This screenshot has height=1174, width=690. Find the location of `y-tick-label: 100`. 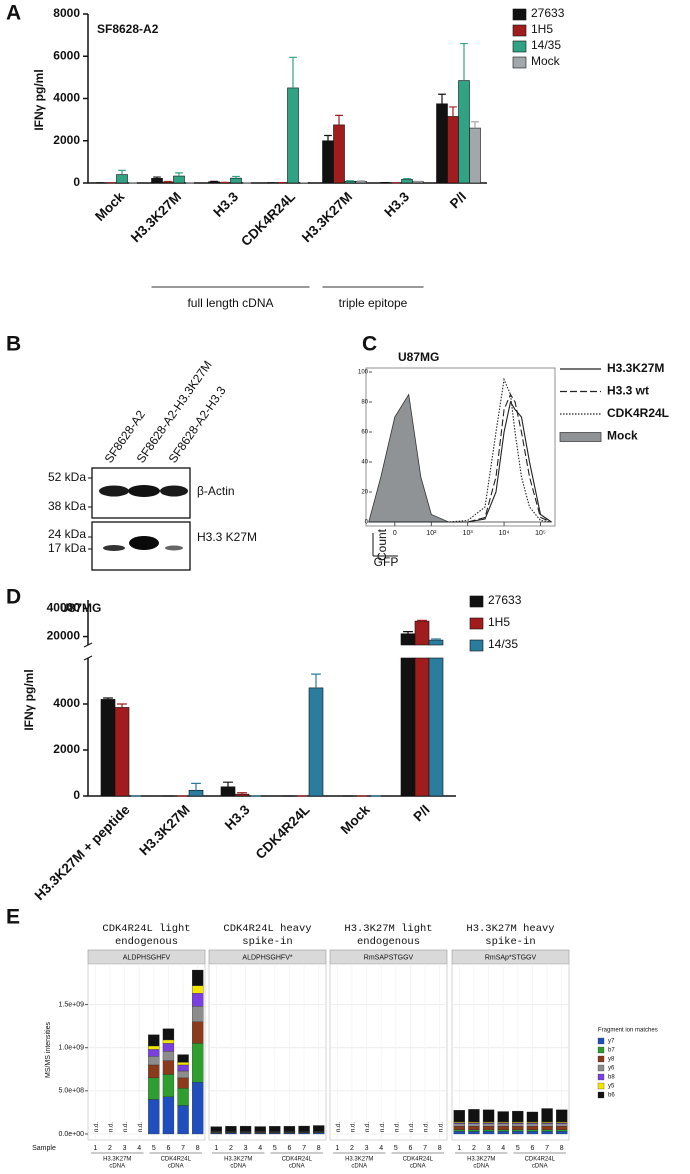

y-tick-label: 100 is located at coordinates (363, 373).